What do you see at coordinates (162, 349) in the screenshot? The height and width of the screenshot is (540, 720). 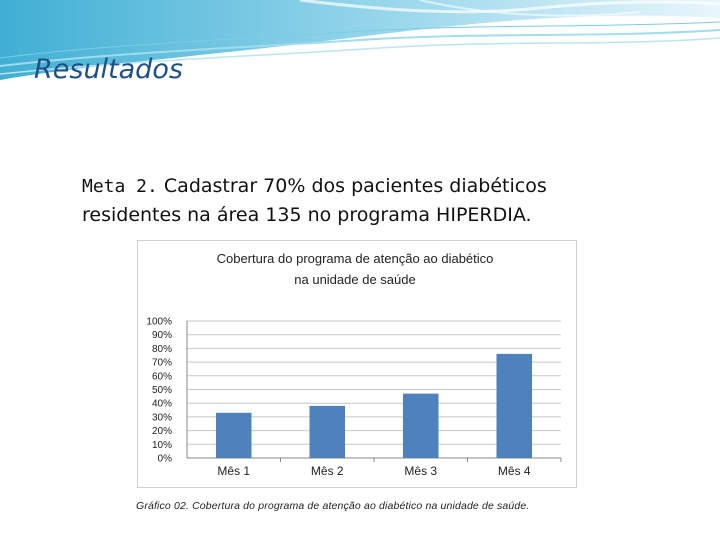 I see `y-tick-label: 80%` at bounding box center [162, 349].